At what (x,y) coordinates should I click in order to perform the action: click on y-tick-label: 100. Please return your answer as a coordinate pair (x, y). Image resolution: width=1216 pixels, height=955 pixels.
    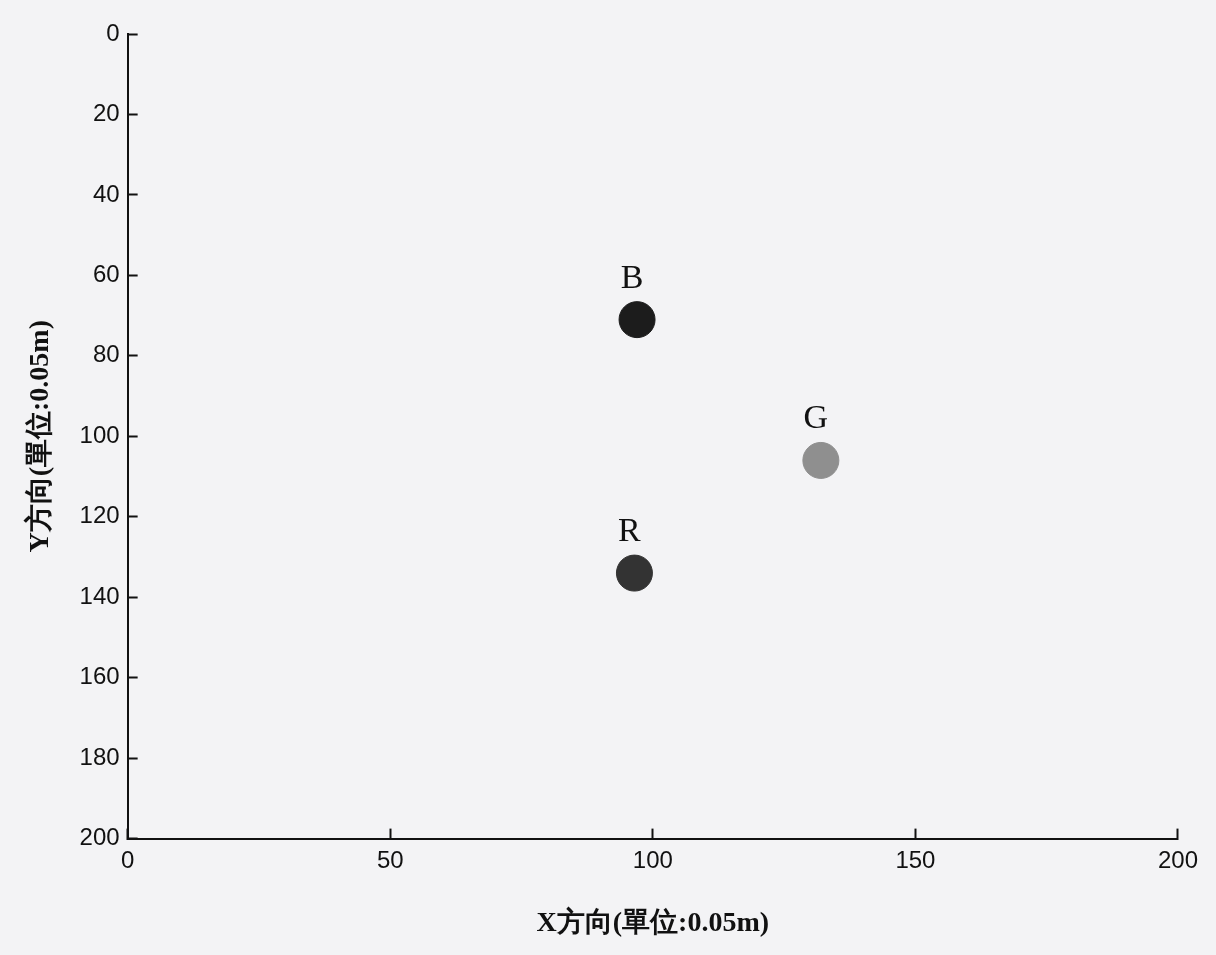
    Looking at the image, I should click on (99, 434).